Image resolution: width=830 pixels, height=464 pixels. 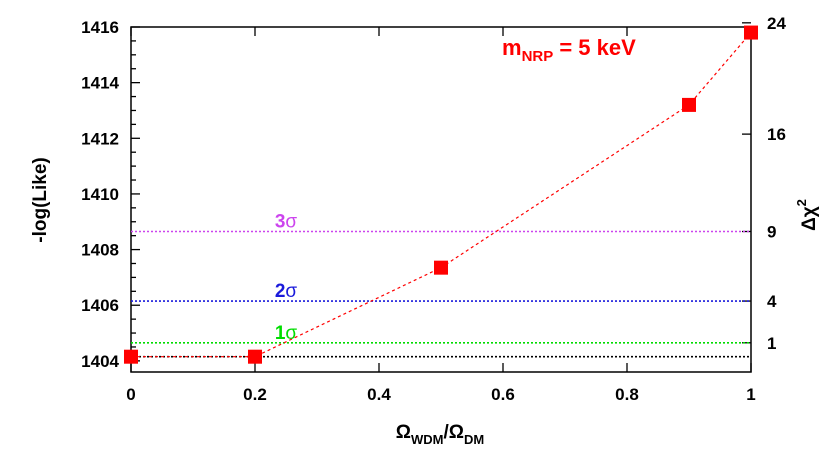 What do you see at coordinates (809, 218) in the screenshot?
I see `y2-axis-title-main: Δχ` at bounding box center [809, 218].